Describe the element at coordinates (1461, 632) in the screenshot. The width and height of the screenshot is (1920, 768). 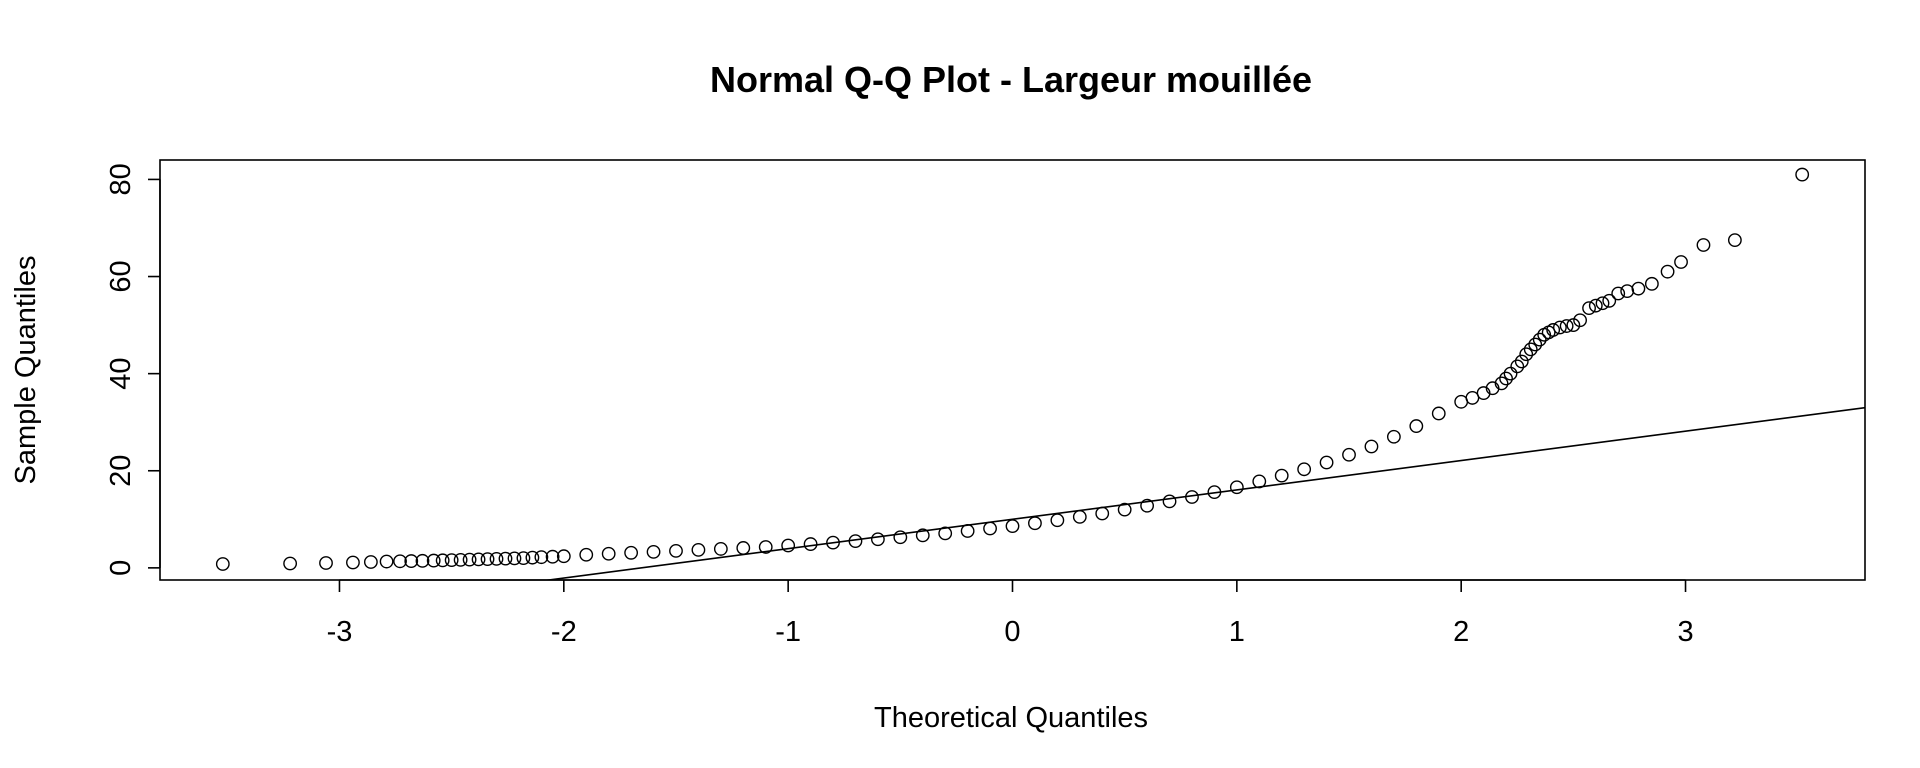
I see `x-tick-label: 2` at that location.